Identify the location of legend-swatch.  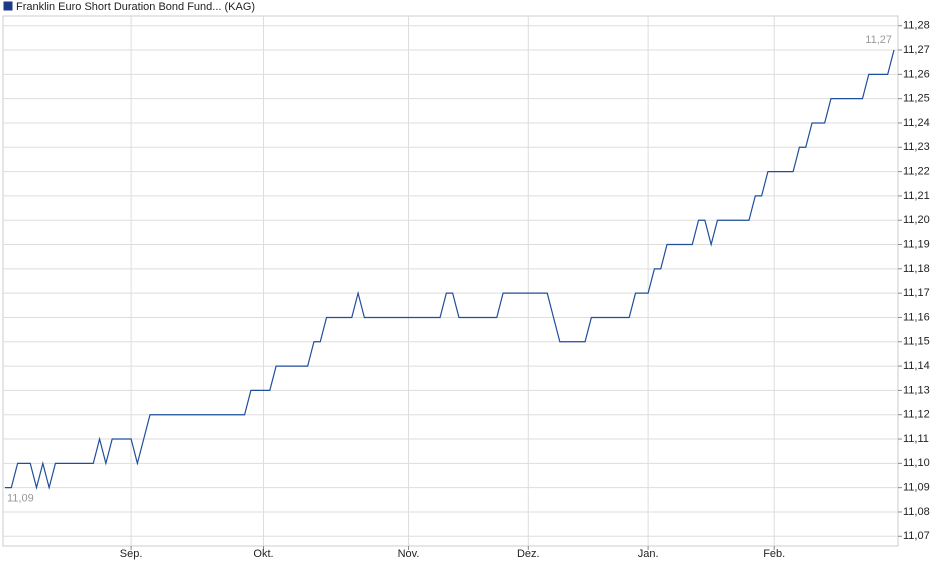
(8, 6).